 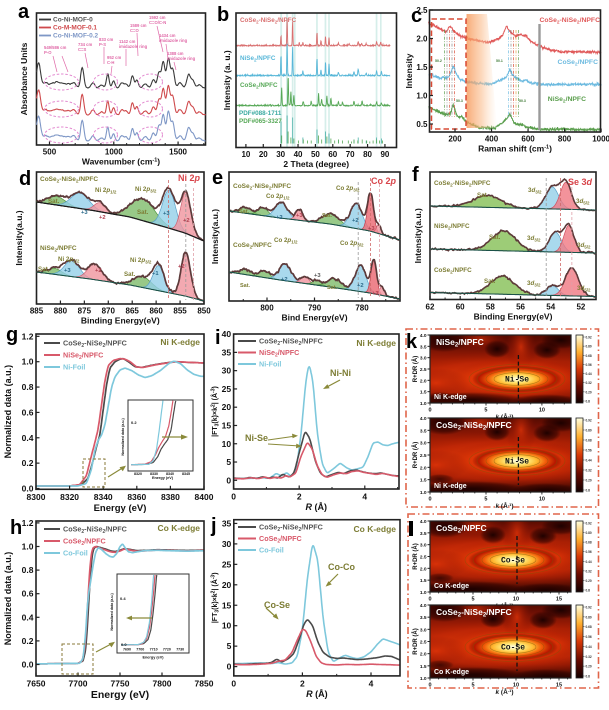 I want to click on svg-text: C=S, so click(x=82, y=49).